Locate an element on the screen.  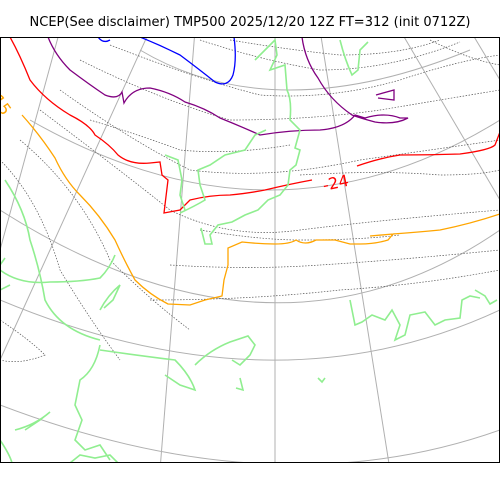
contour-purple is located at coordinates (228, 86).